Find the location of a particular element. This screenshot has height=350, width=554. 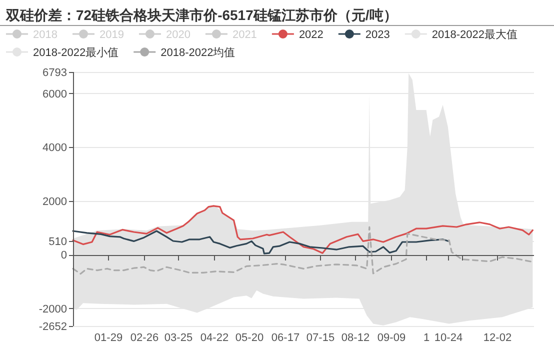

x-tick-label: 10-24 is located at coordinates (448, 338).